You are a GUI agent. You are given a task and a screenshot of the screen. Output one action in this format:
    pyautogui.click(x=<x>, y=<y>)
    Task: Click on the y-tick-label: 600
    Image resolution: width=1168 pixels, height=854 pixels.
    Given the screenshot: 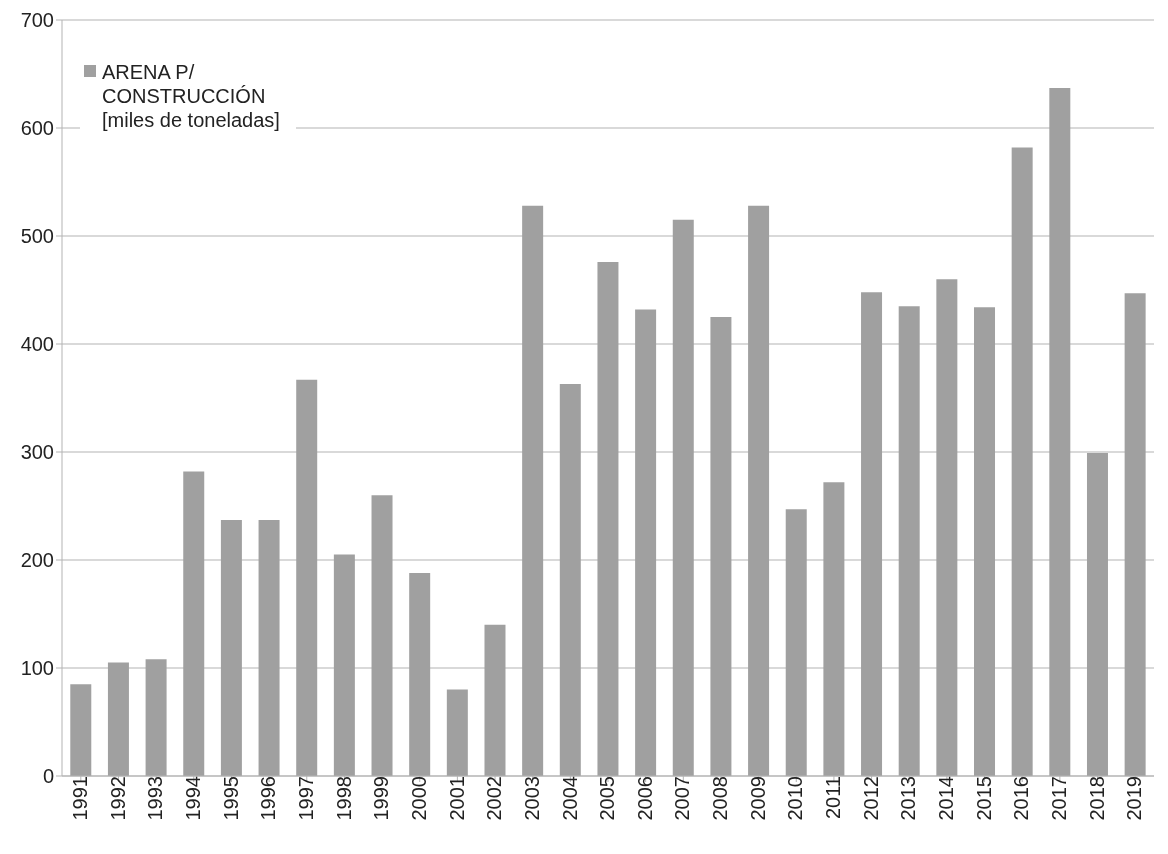 What is the action you would take?
    pyautogui.click(x=37, y=128)
    